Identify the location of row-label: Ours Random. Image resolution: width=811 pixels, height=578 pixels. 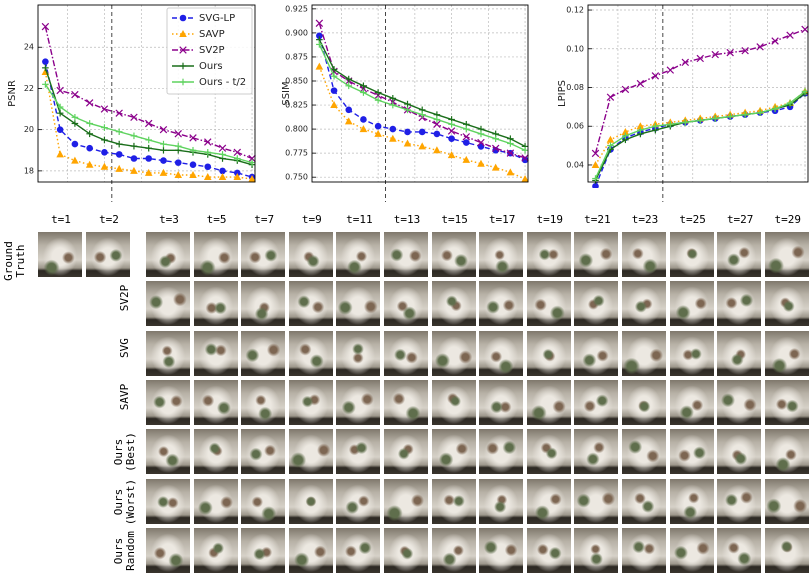
(124, 550).